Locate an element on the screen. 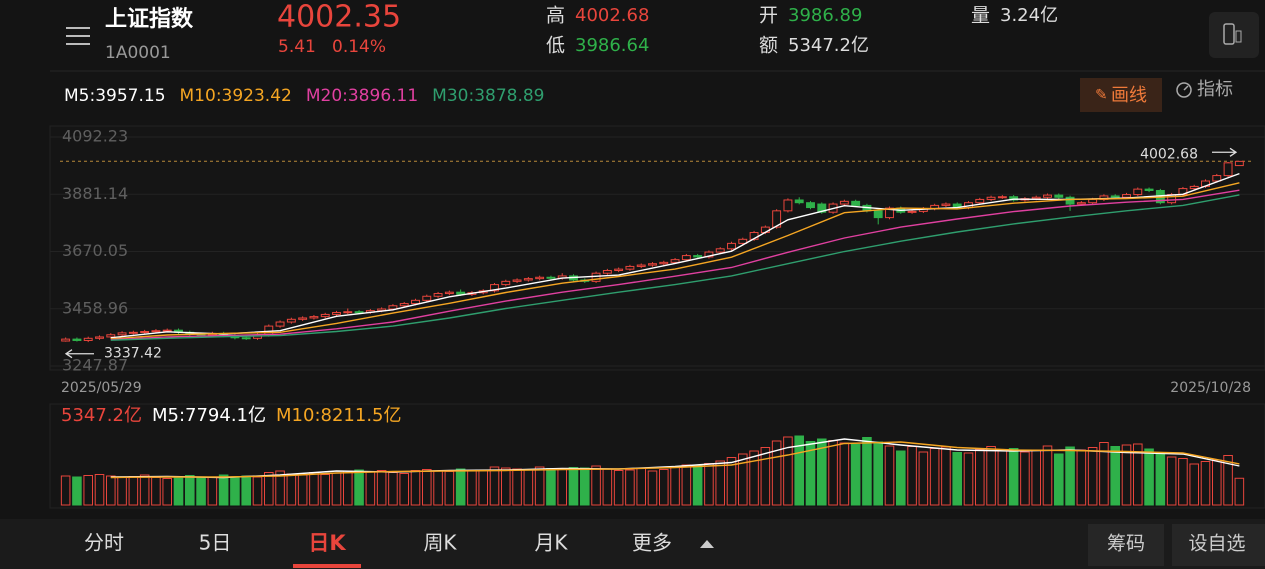  watchlist-button: 设自选 is located at coordinates (1216, 544).